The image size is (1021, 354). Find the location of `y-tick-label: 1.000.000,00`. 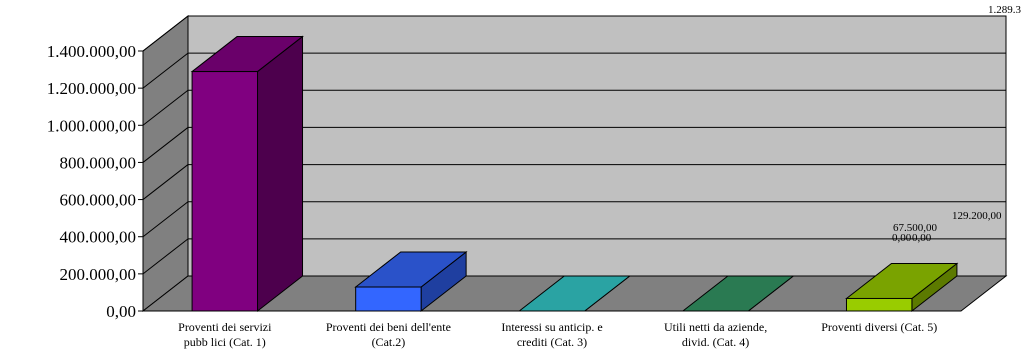

y-tick-label: 1.000.000,00 is located at coordinates (91, 125).